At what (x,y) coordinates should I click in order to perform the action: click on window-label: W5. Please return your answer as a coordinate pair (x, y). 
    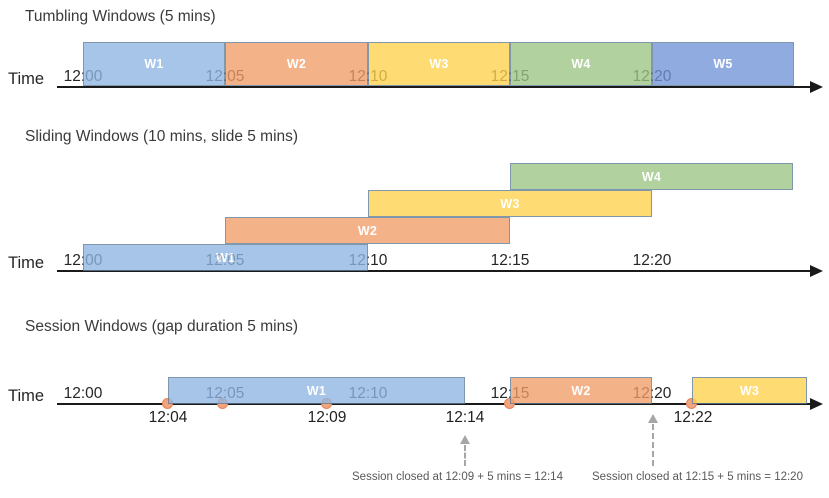
    Looking at the image, I should click on (723, 64).